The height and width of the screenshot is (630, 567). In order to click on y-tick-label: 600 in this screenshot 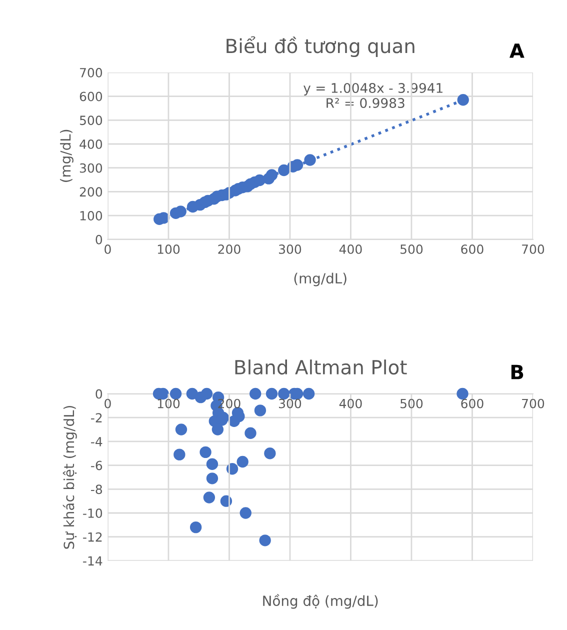, I will do `click(91, 97)`.